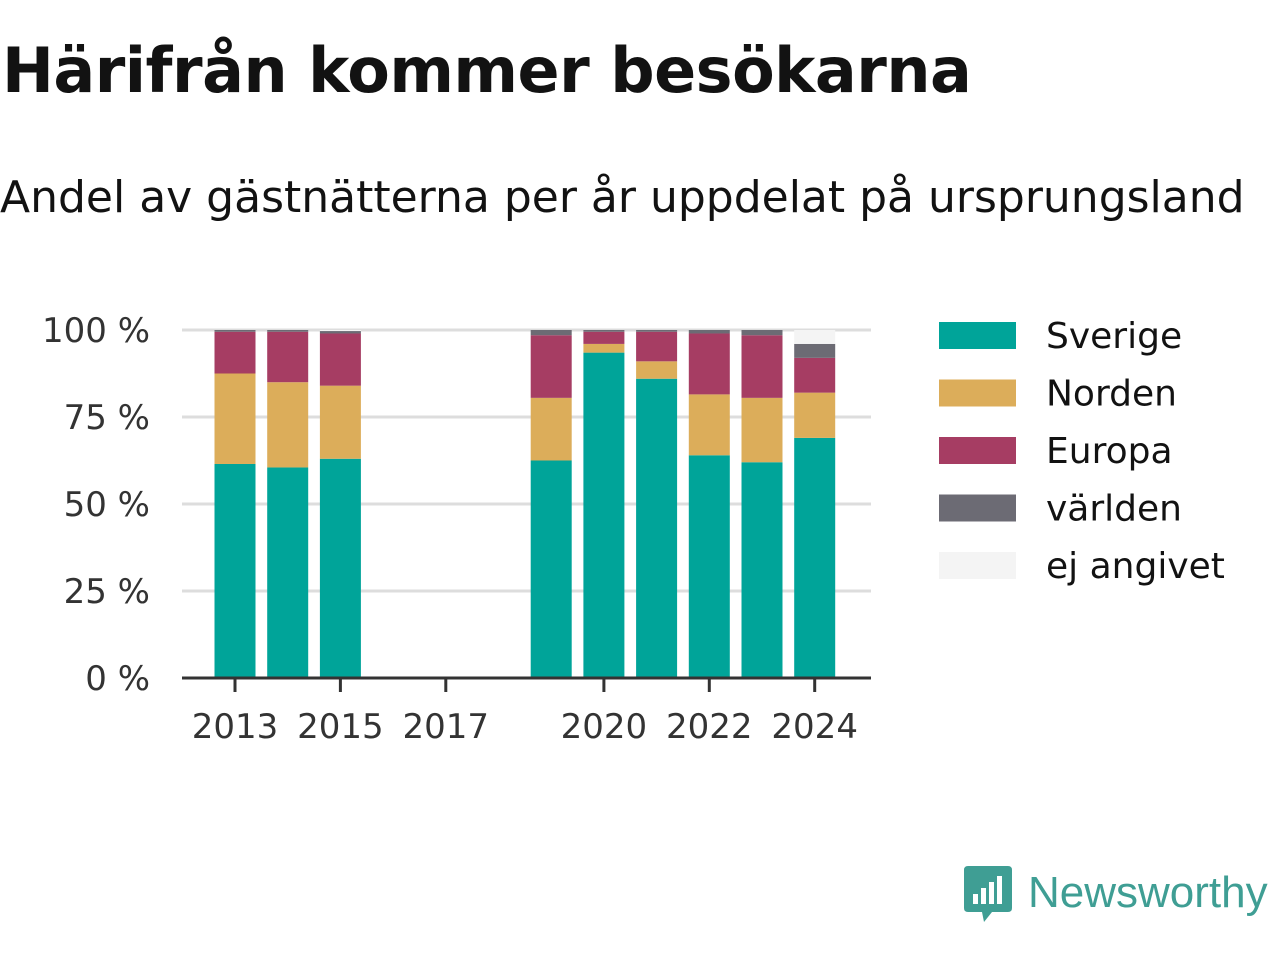 The height and width of the screenshot is (960, 1280). Describe the element at coordinates (709, 727) in the screenshot. I see `x-tick-label: 2022` at that location.